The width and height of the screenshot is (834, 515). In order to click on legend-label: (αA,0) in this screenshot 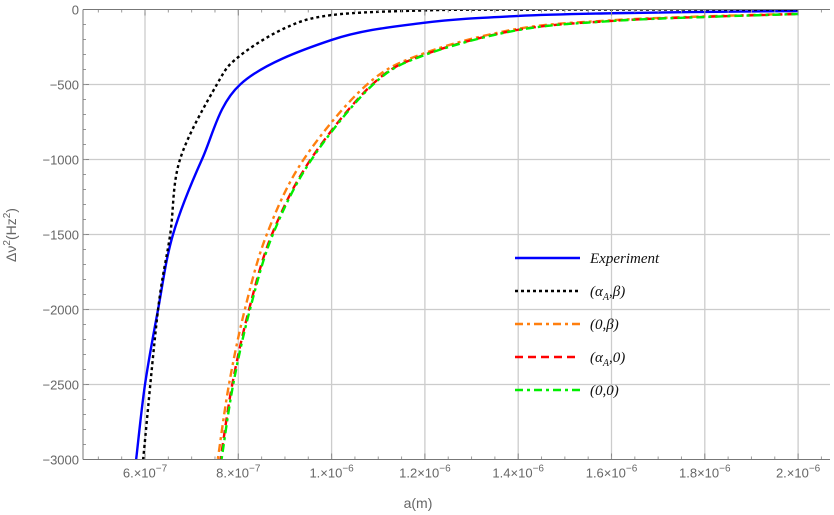, I will do `click(607, 359)`.